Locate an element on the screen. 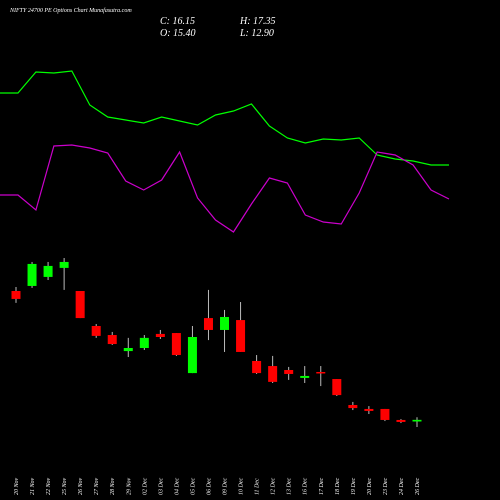 This screenshot has height=500, width=500. x-tick-label: 05 Dec is located at coordinates (193, 486).